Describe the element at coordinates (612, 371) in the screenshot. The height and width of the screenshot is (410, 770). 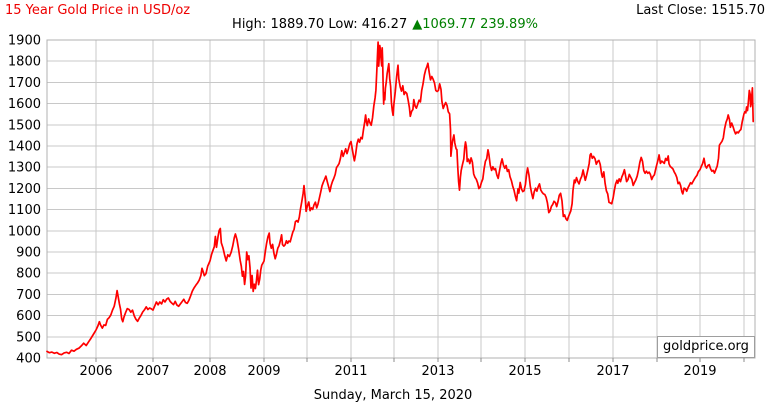
I see `x-tick-label: 2017` at that location.